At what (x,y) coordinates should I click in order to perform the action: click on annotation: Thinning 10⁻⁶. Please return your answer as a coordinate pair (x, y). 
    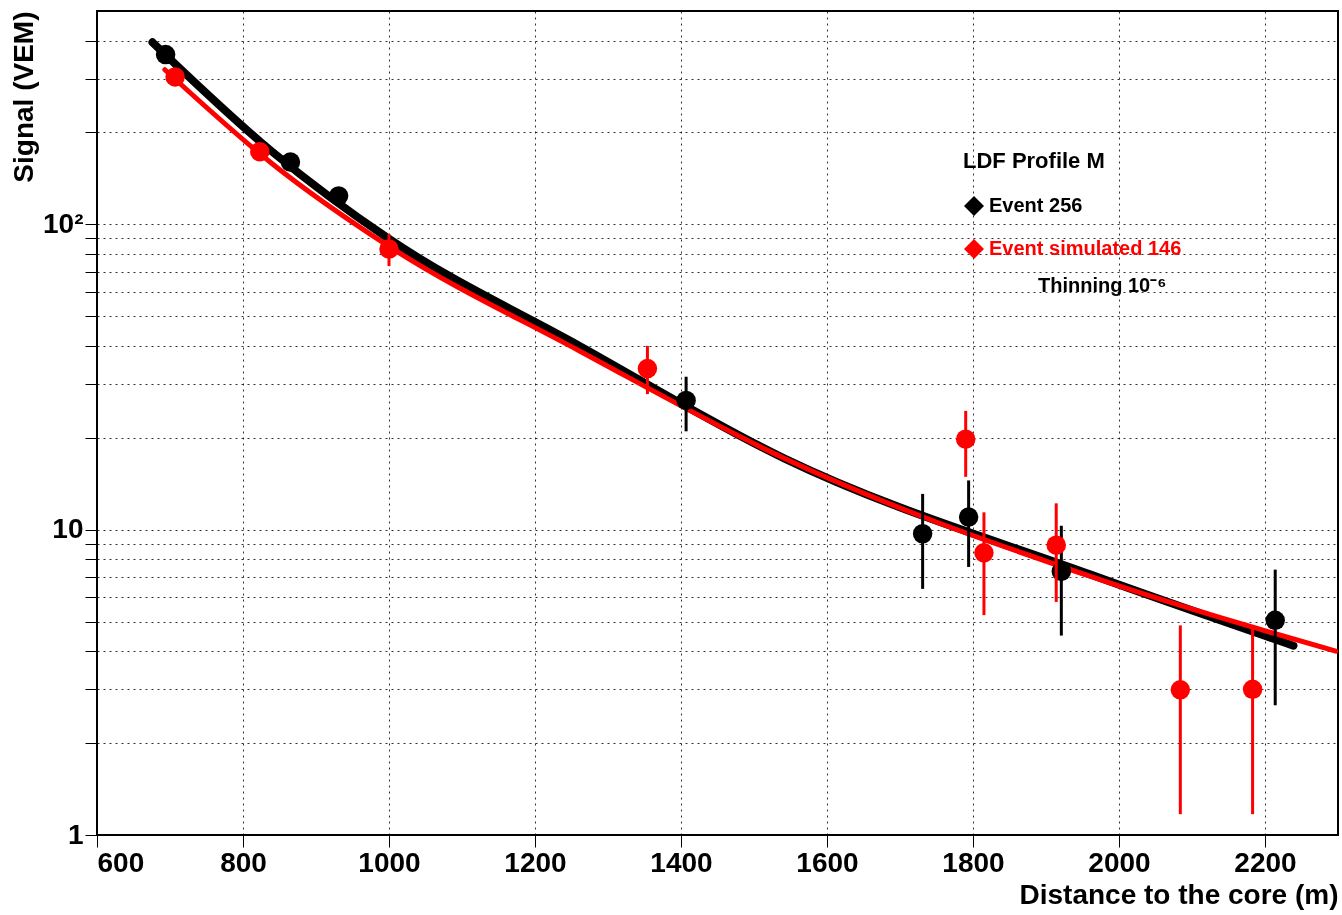
    Looking at the image, I should click on (1102, 285).